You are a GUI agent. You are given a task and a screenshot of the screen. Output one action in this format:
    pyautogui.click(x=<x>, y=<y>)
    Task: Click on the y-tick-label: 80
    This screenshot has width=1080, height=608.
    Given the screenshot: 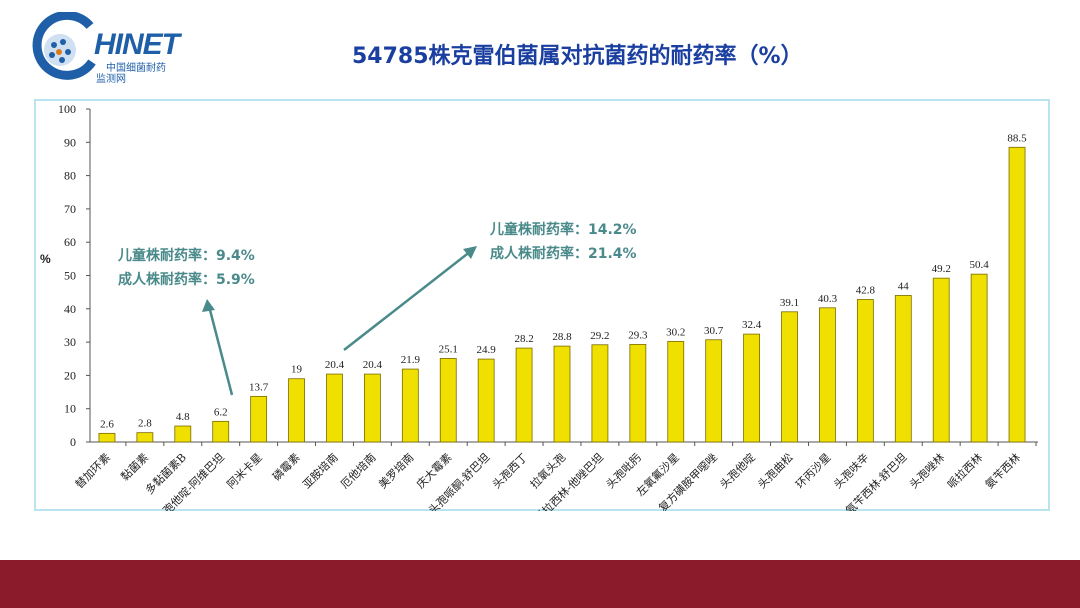 What is the action you would take?
    pyautogui.click(x=70, y=176)
    